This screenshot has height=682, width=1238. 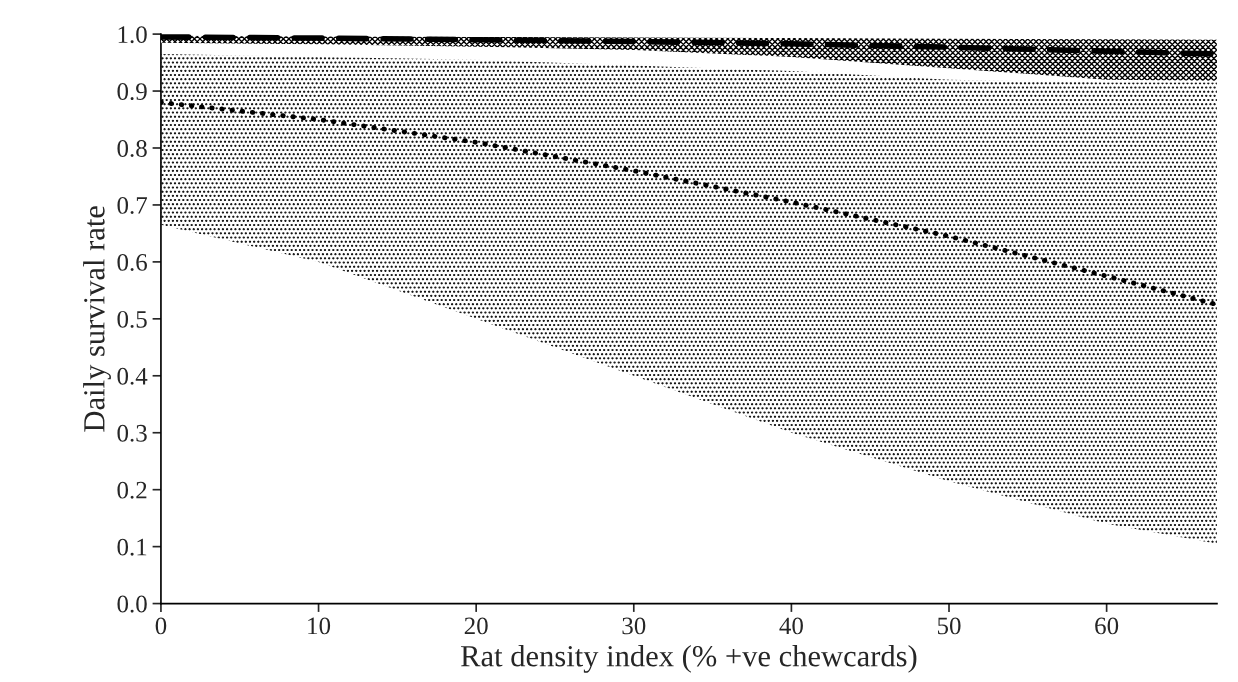 What do you see at coordinates (132, 604) in the screenshot?
I see `y-tick-label: 0.0` at bounding box center [132, 604].